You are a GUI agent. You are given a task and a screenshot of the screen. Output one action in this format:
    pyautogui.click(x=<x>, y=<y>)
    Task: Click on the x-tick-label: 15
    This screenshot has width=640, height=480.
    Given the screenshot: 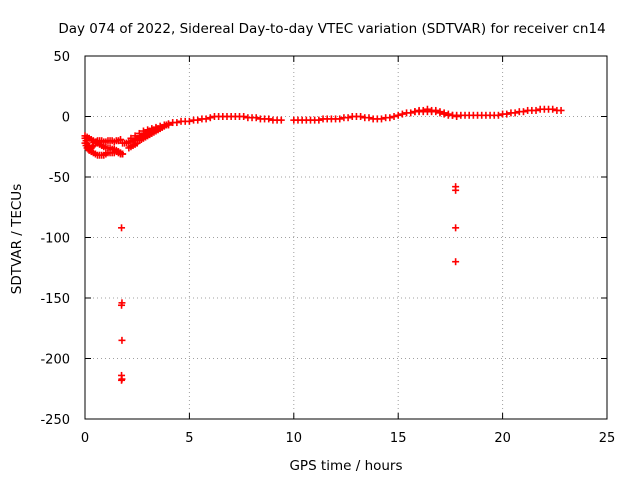 What is the action you would take?
    pyautogui.click(x=398, y=438)
    